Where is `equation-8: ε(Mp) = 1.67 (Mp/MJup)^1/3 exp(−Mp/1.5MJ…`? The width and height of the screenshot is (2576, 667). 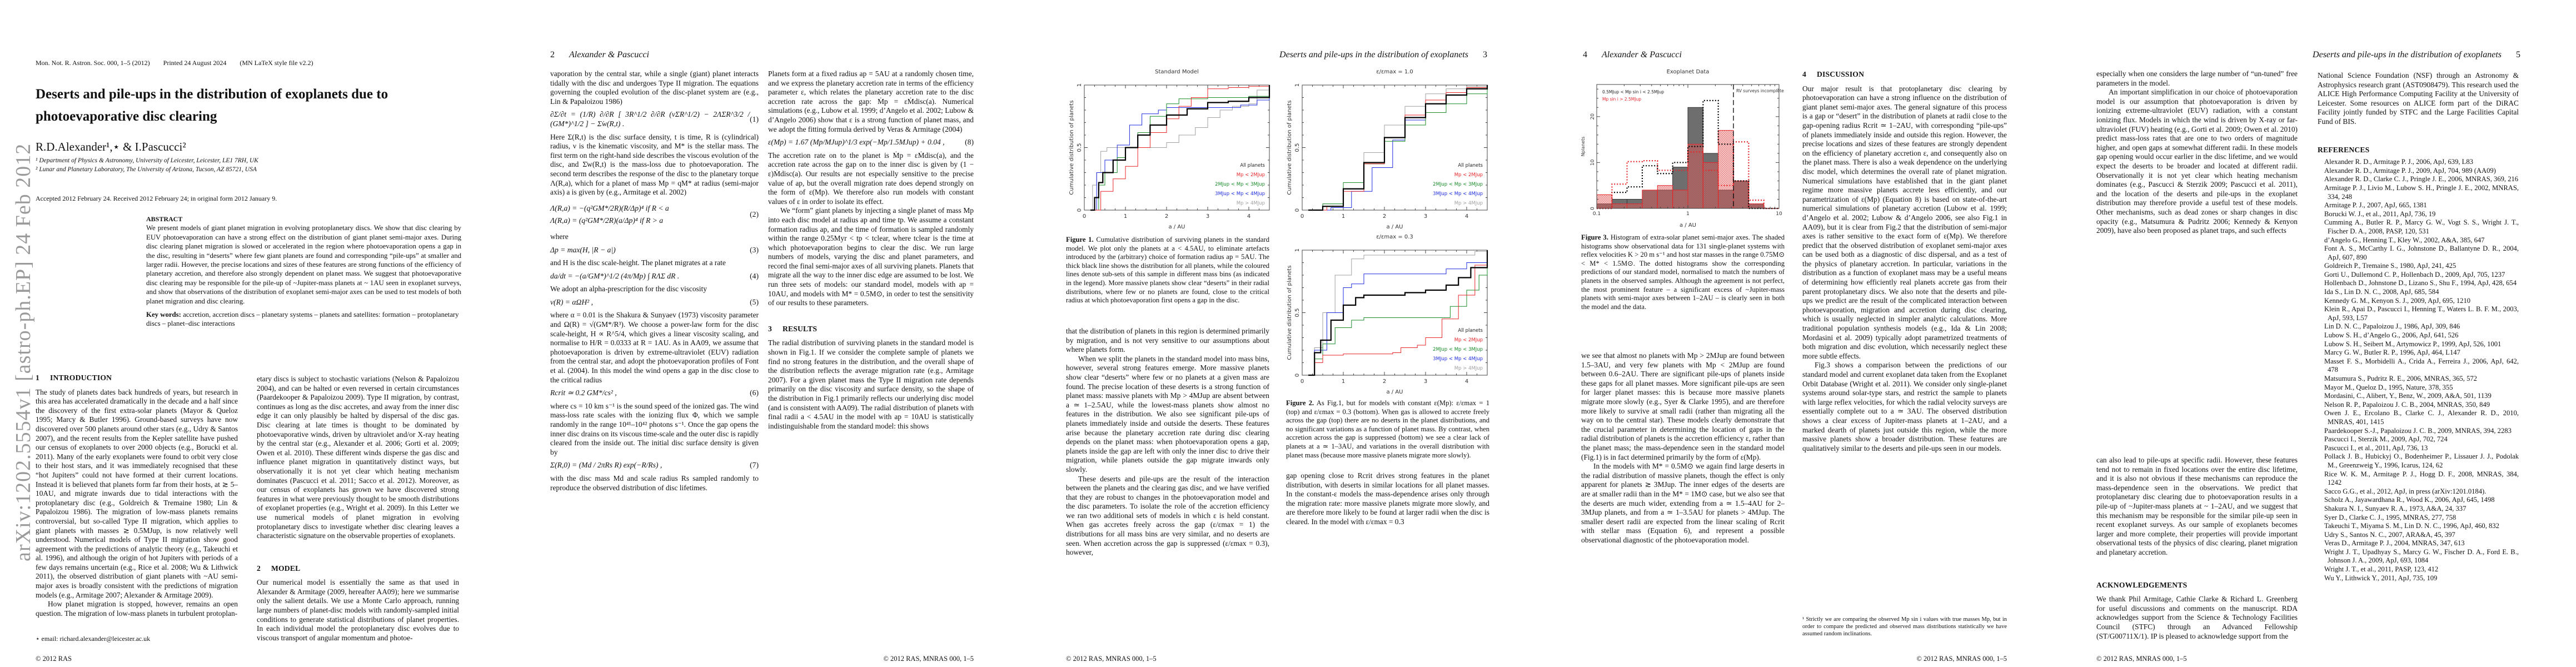
equation-8: ε(Mp) = 1.67 (Mp/MJup)^1/3 exp(−Mp/1.5MJ… is located at coordinates (871, 142).